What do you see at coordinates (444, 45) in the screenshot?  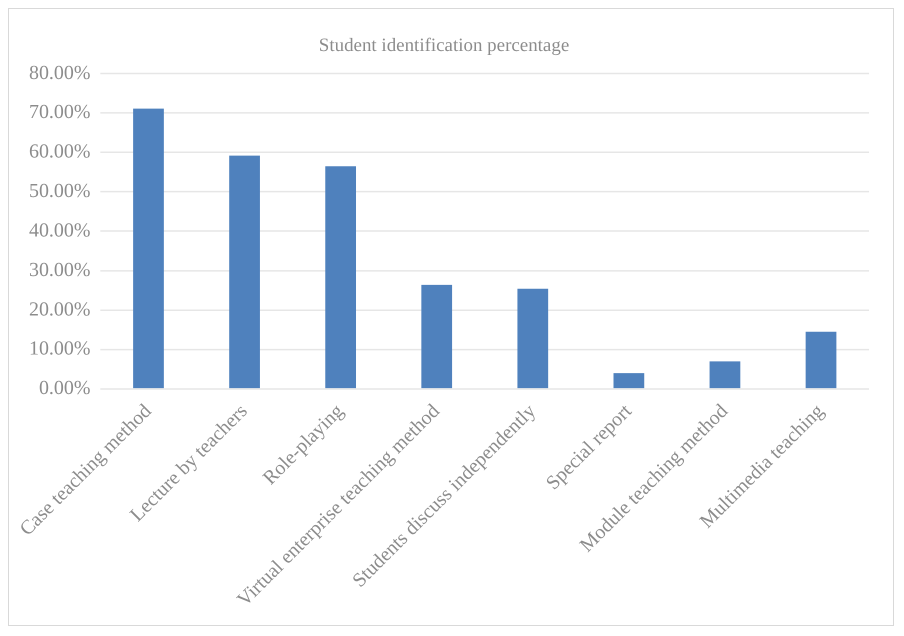 I see `chart-title: Student identification percentage` at bounding box center [444, 45].